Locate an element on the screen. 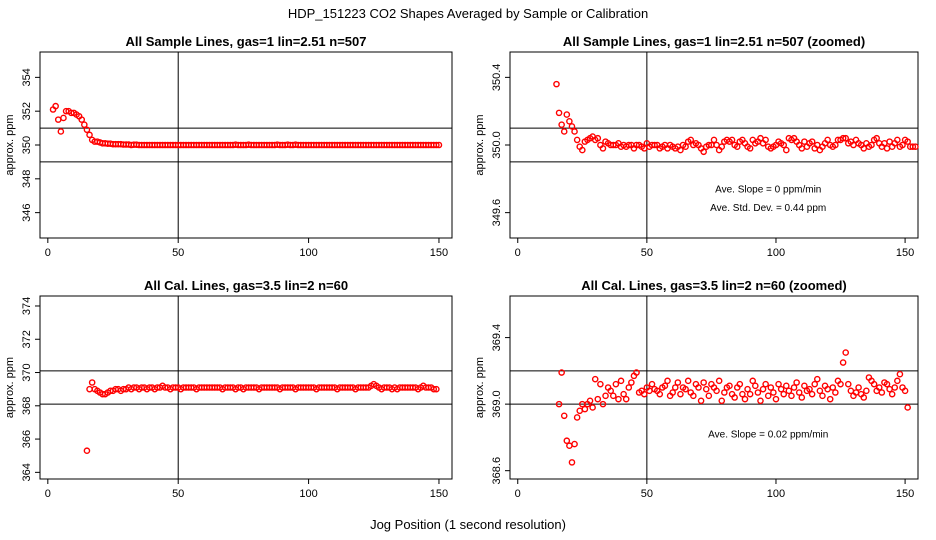 This screenshot has width=936, height=540. y-tick-label: 352 is located at coordinates (27, 111).